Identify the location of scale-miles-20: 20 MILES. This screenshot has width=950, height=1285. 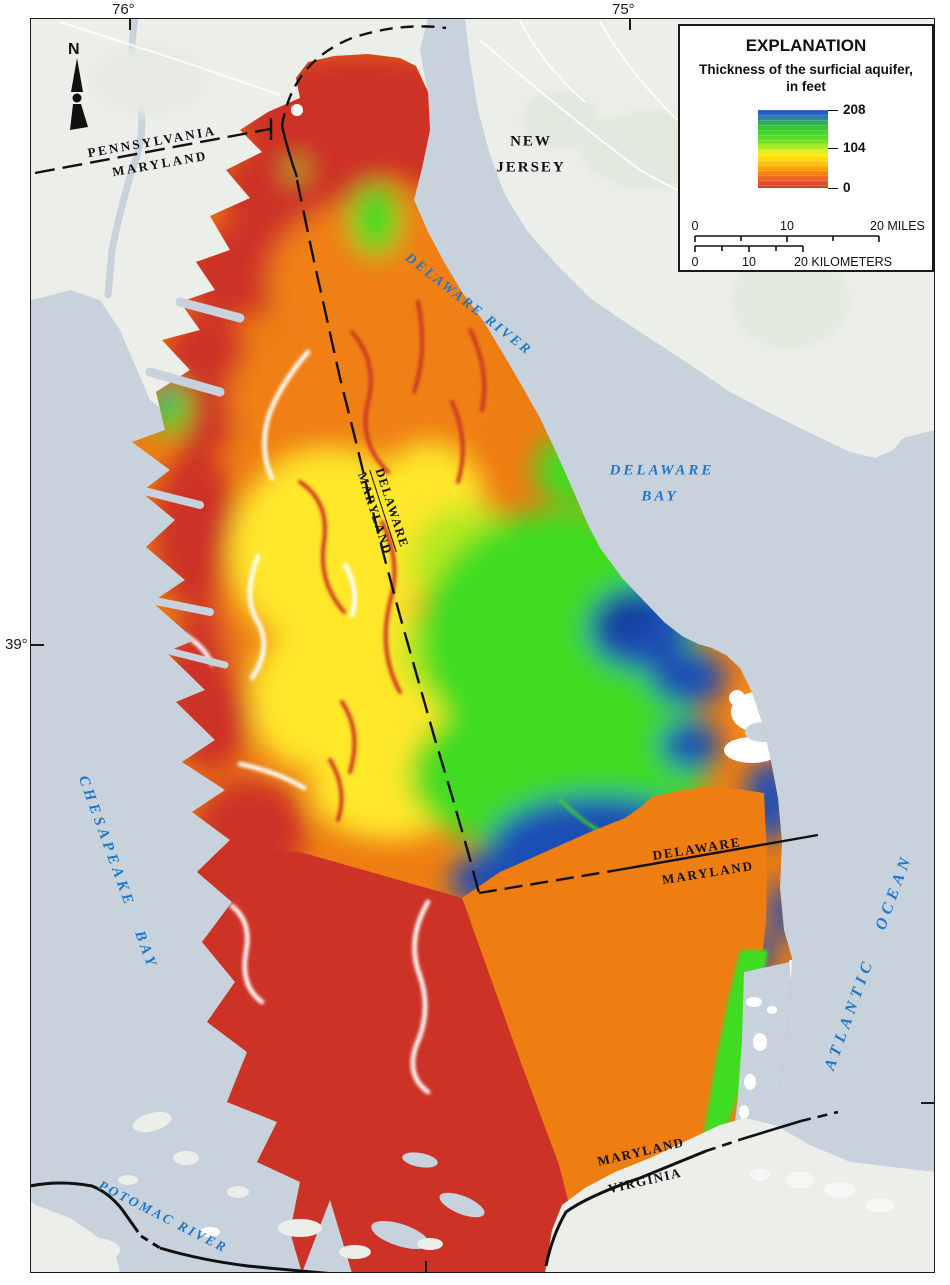
(897, 226).